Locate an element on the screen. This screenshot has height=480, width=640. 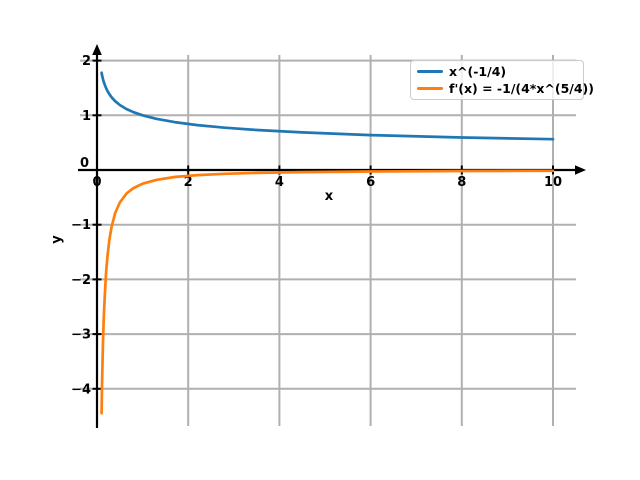
legend-entry: f'(x) = -1/(4*x^(5/4)) is located at coordinates (505, 88).